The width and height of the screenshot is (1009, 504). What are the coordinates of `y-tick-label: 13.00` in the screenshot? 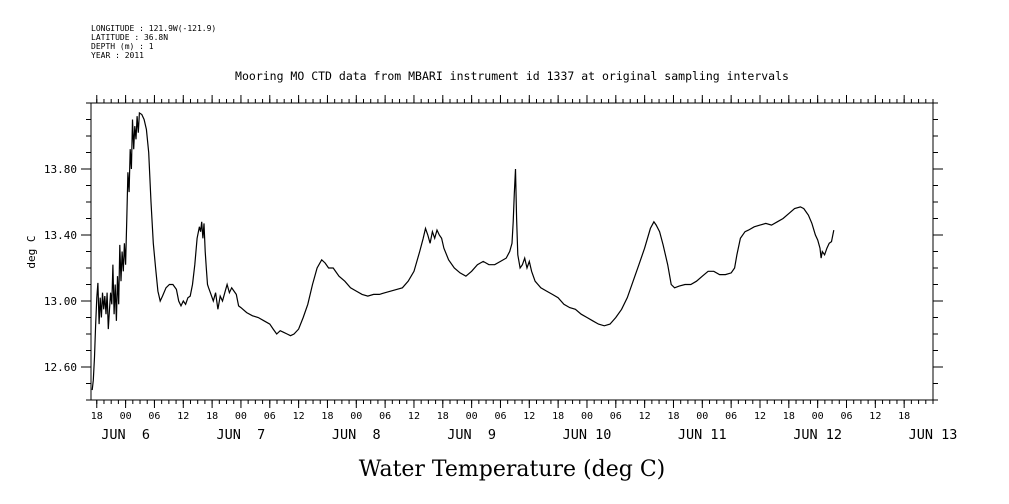 It's located at (60, 301).